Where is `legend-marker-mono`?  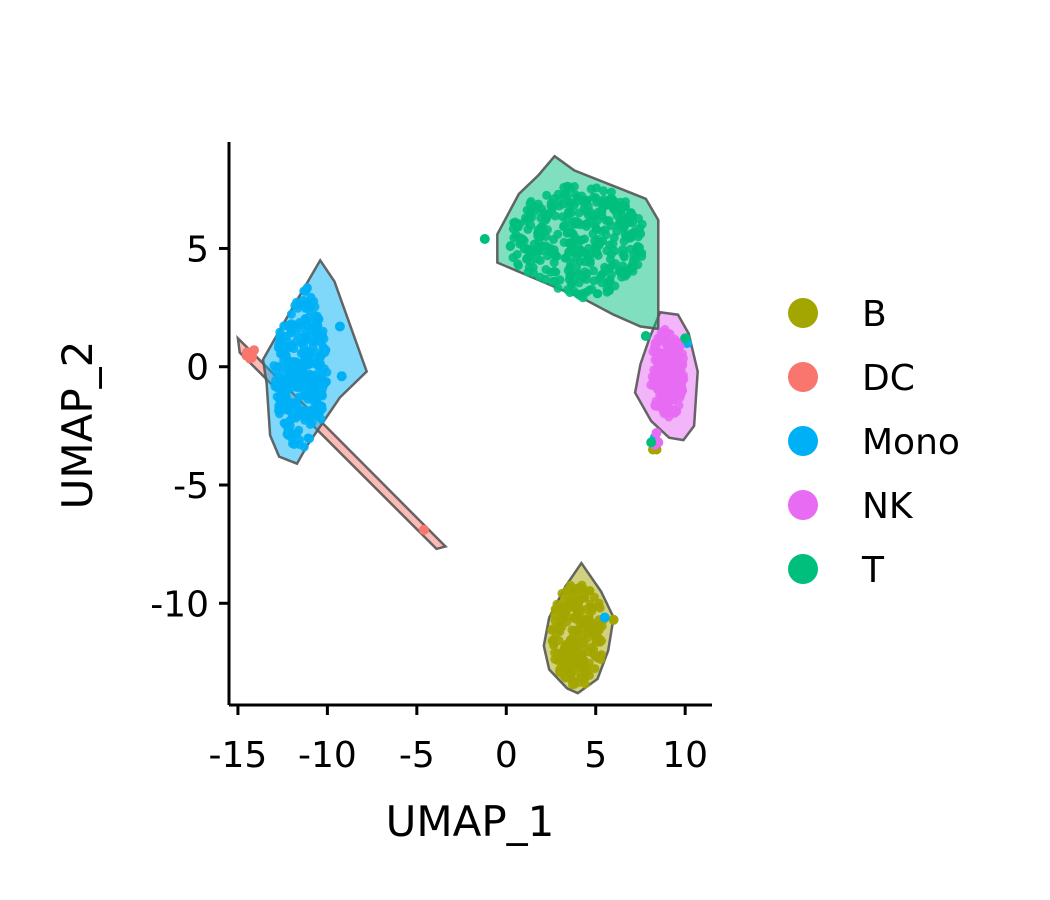 legend-marker-mono is located at coordinates (803, 441).